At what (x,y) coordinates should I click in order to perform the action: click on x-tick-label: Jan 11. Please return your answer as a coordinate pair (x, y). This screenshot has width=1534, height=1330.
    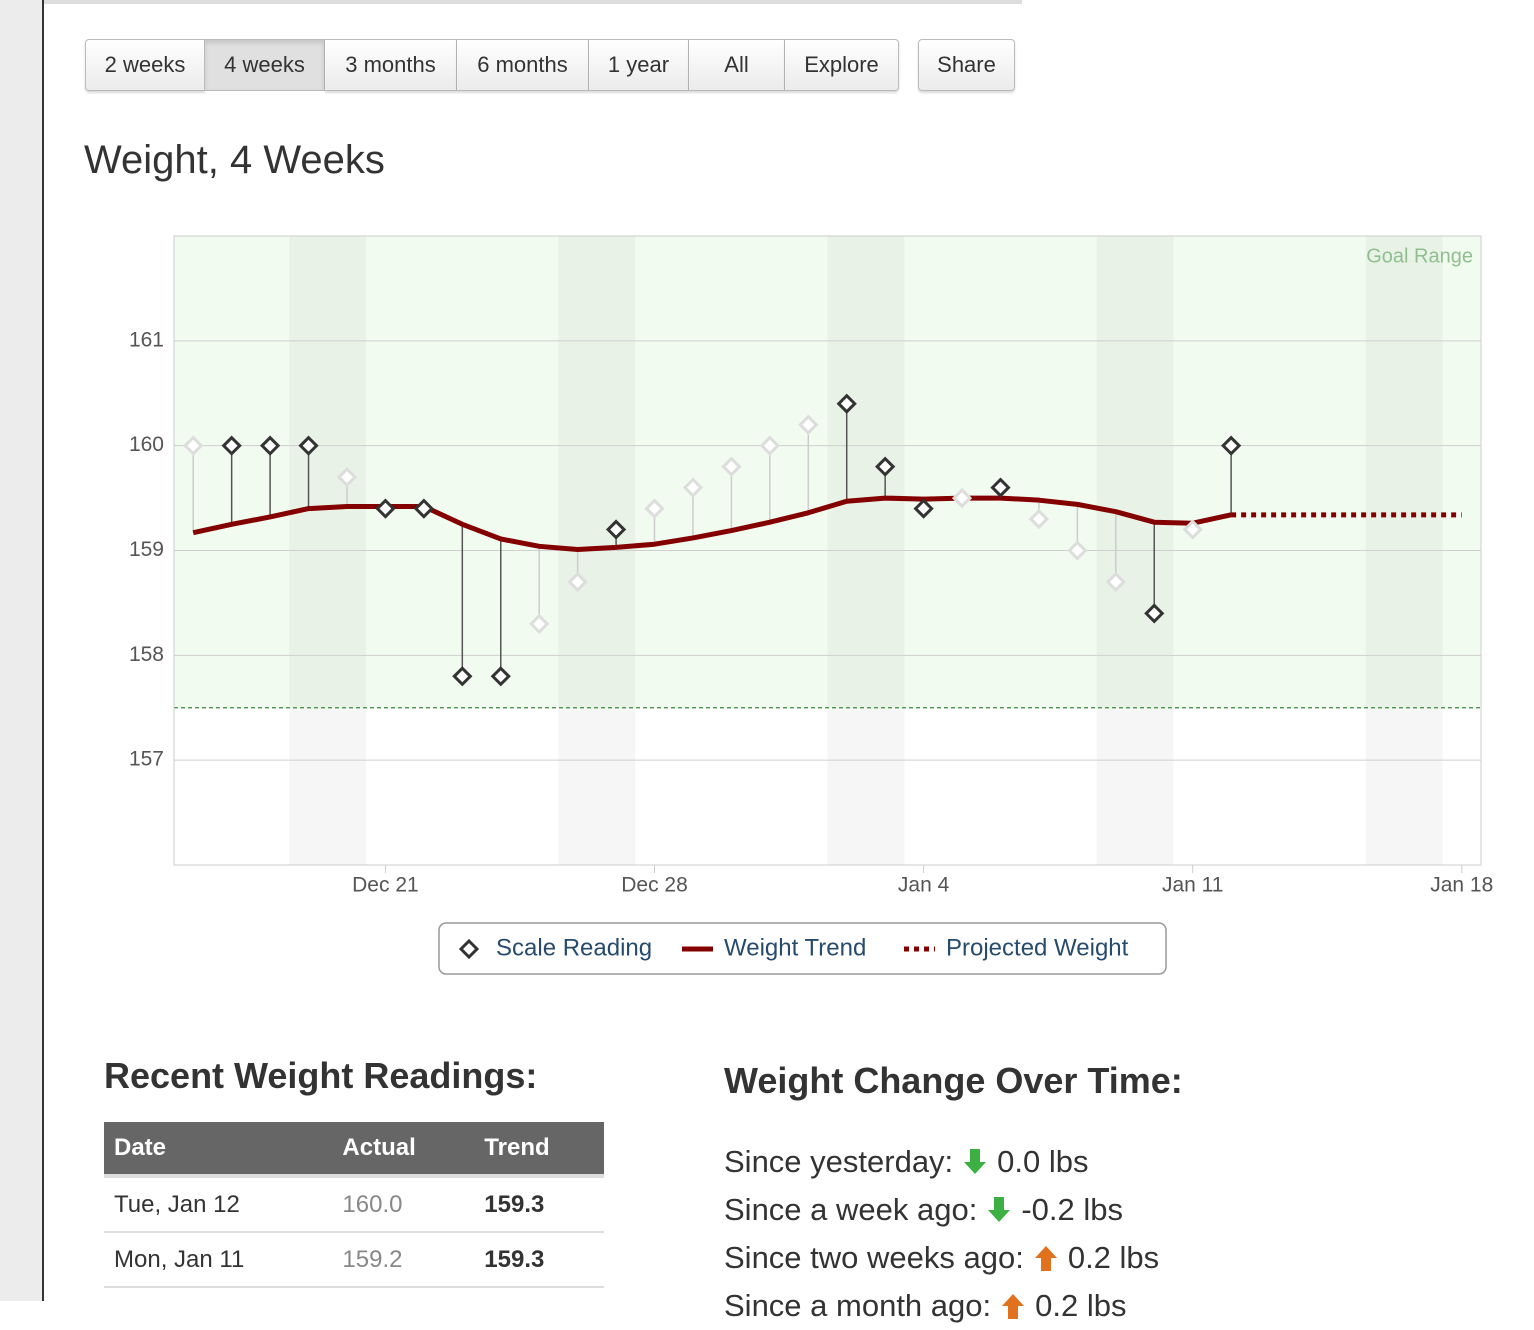
    Looking at the image, I should click on (1193, 885).